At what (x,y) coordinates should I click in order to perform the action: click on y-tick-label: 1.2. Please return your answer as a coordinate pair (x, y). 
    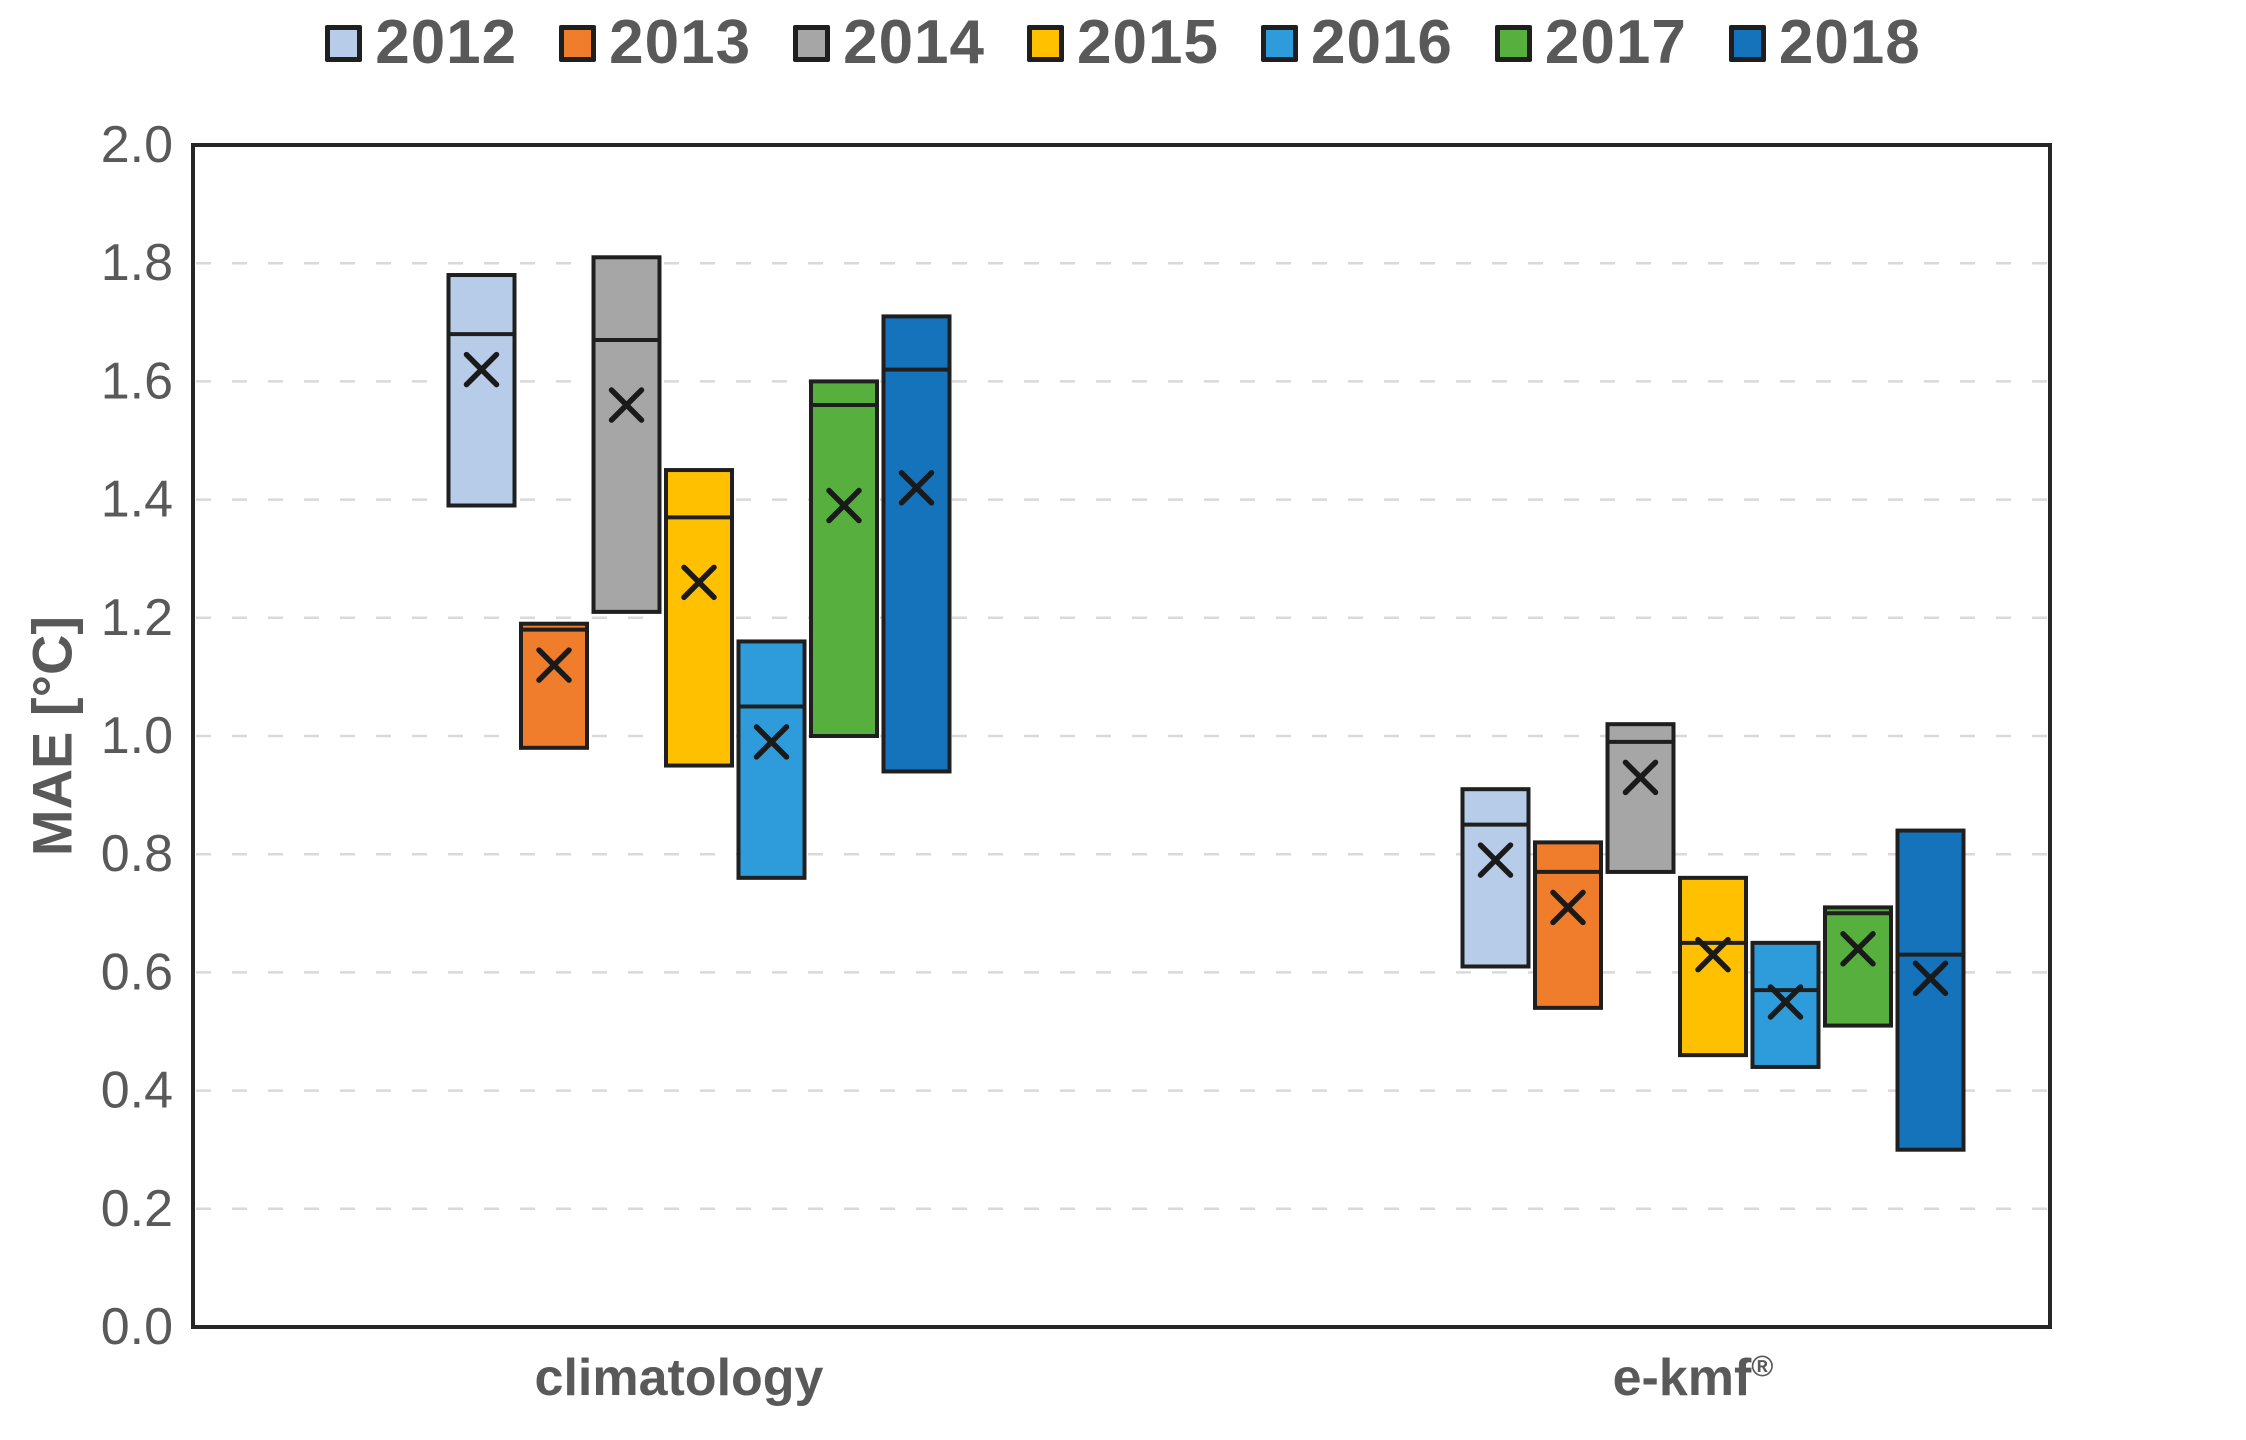
    Looking at the image, I should click on (137, 618).